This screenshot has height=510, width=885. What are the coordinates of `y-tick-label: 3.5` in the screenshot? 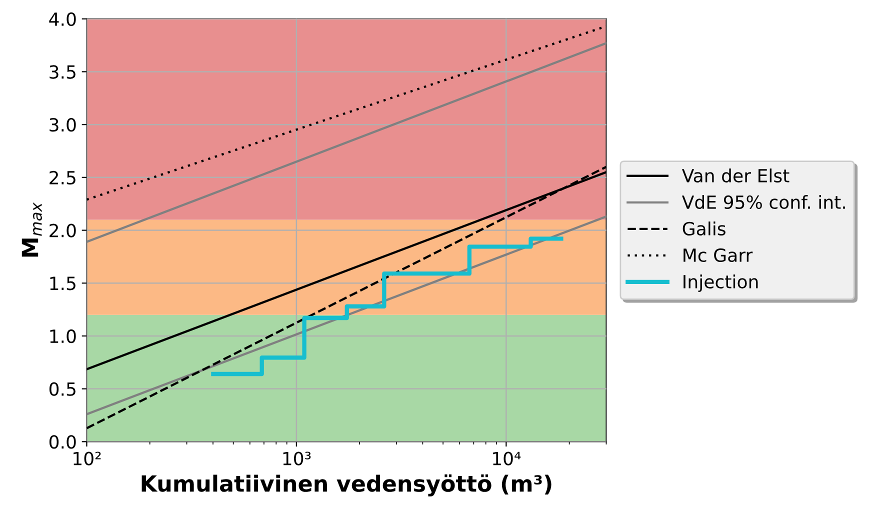 It's located at (63, 72).